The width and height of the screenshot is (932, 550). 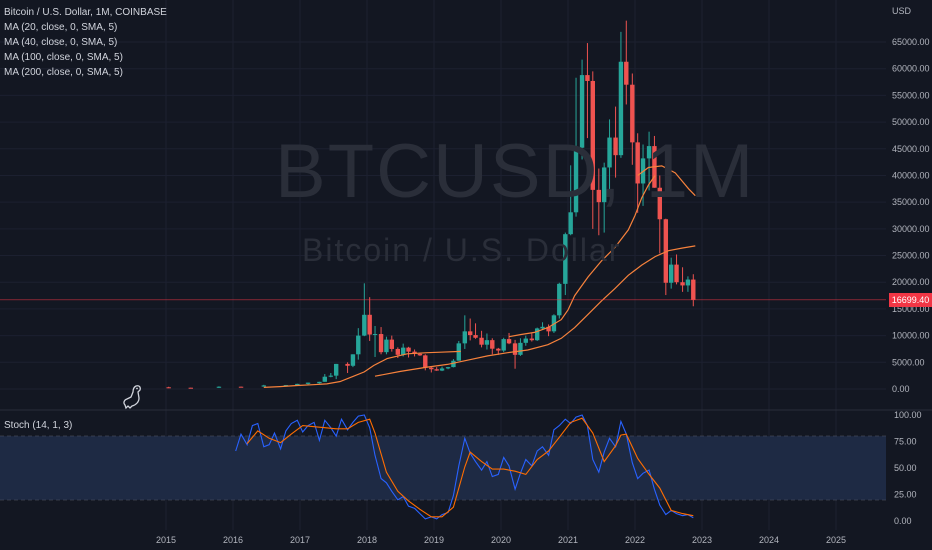 What do you see at coordinates (63, 72) in the screenshot?
I see `indicator-ma-200: MA (200, close, 0, SMA, 5)` at bounding box center [63, 72].